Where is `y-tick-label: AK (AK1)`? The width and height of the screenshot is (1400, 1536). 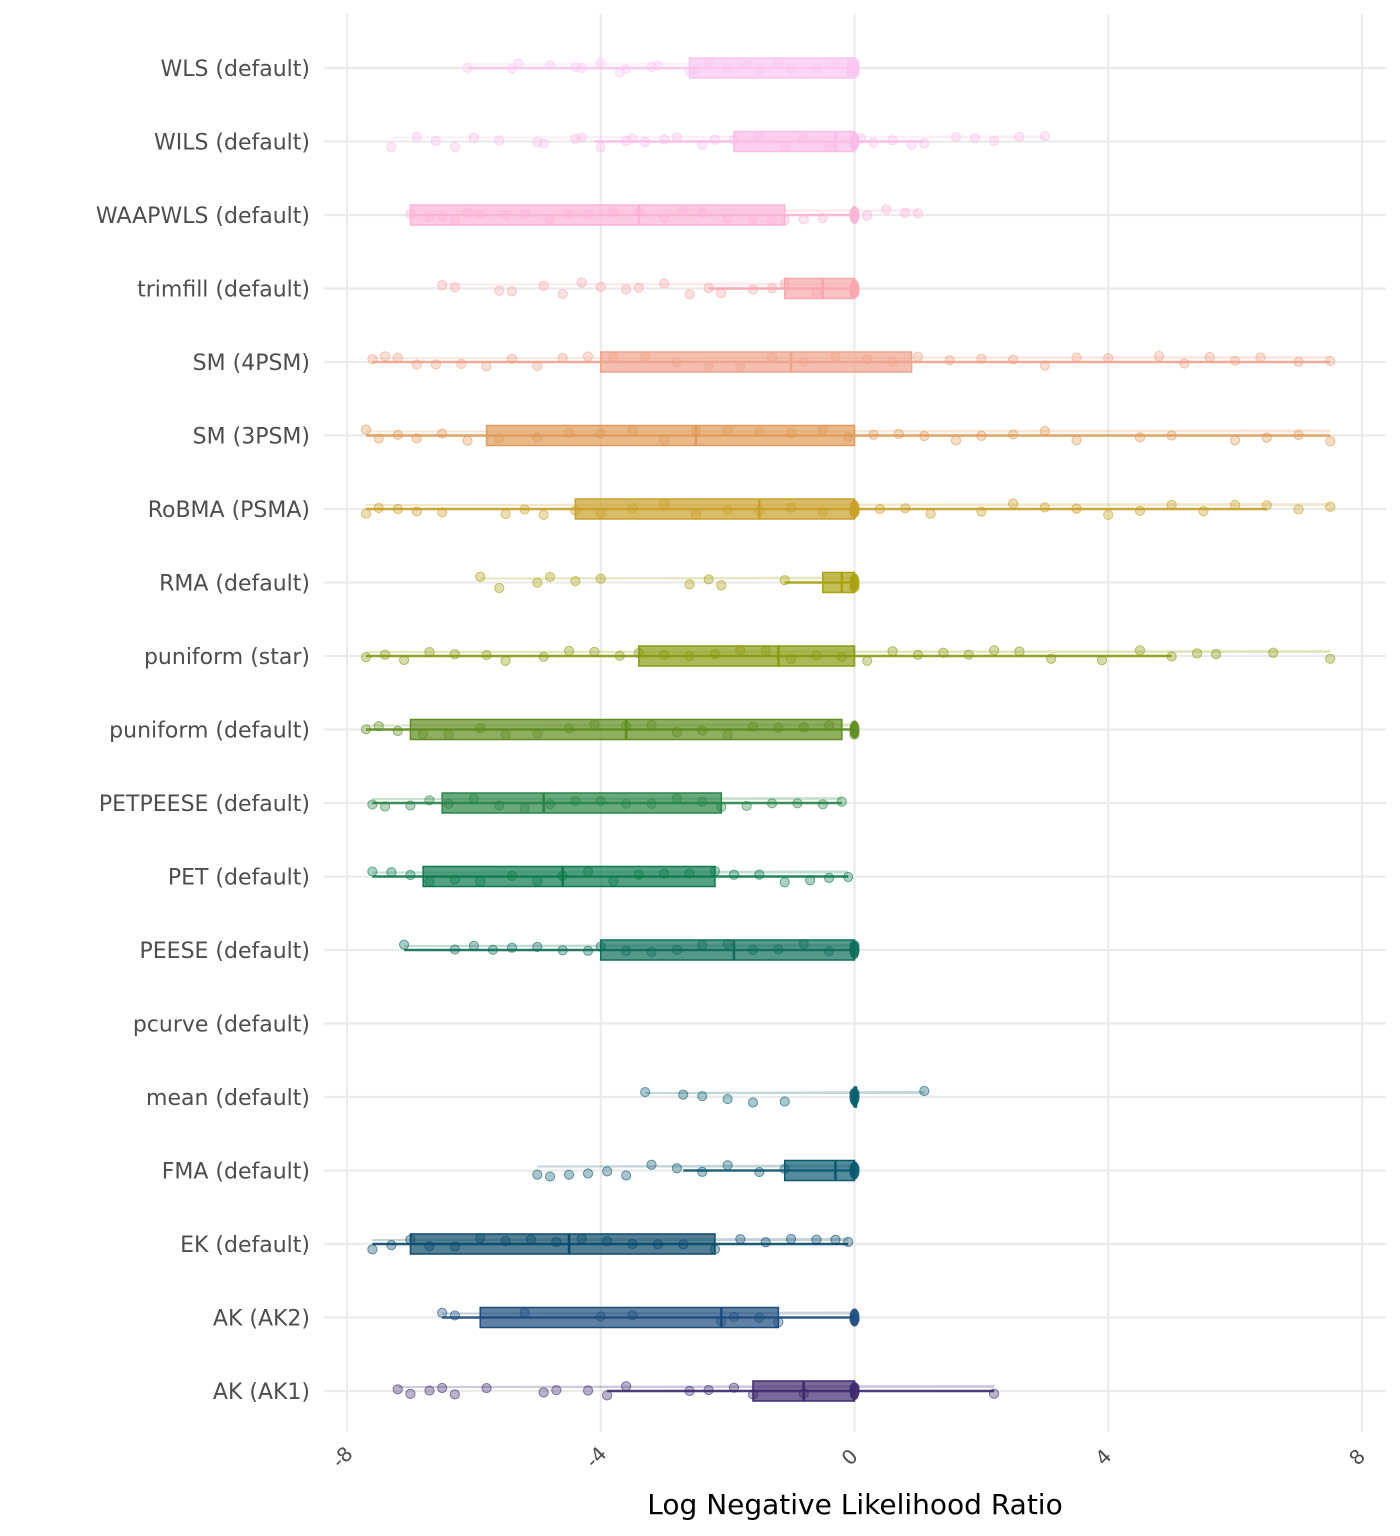
y-tick-label: AK (AK1) is located at coordinates (261, 1392).